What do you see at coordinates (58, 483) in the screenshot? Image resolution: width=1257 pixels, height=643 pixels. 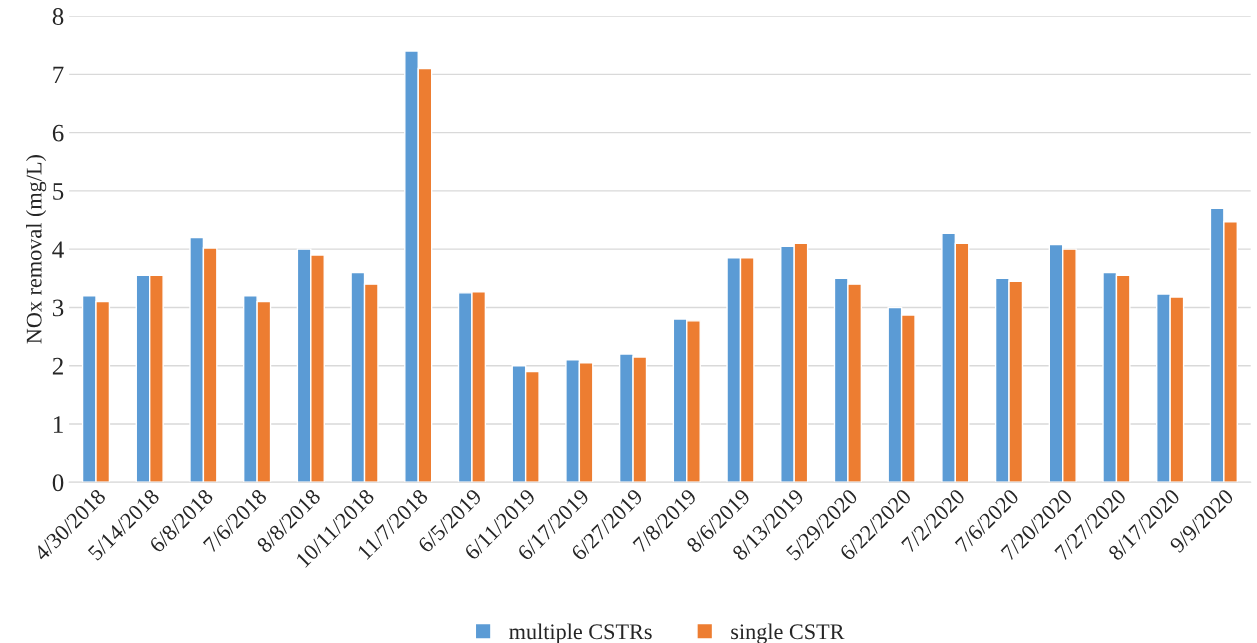 I see `y-tick-label: 0` at bounding box center [58, 483].